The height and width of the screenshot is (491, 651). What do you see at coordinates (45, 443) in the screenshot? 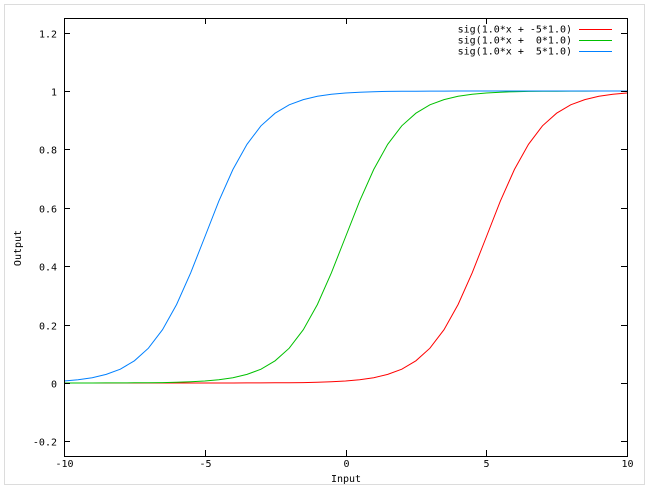
I see `y-tick-label: -0.2` at bounding box center [45, 443].